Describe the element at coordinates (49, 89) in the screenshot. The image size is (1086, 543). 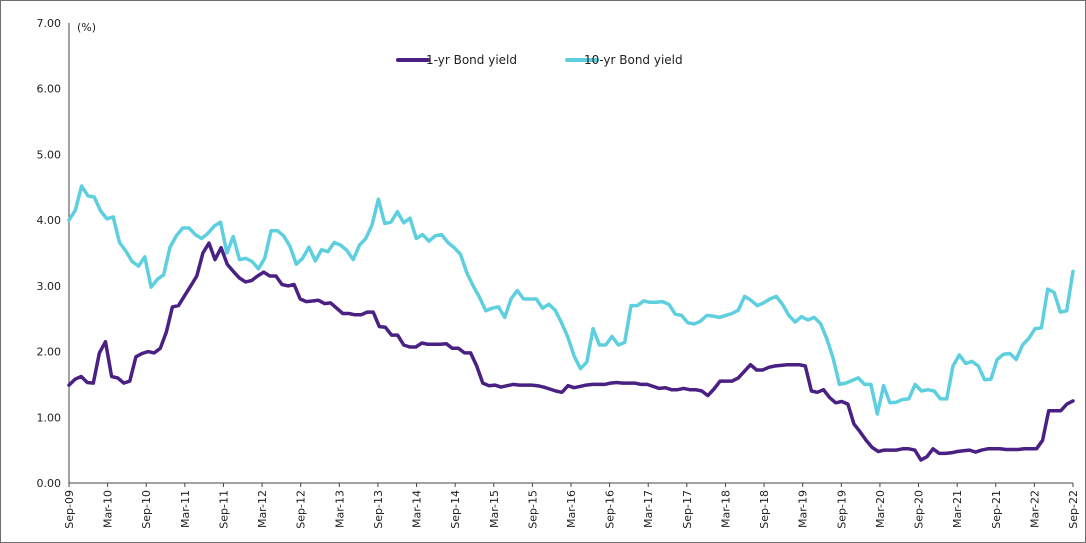
I see `y-tick-label: 6.00` at that location.